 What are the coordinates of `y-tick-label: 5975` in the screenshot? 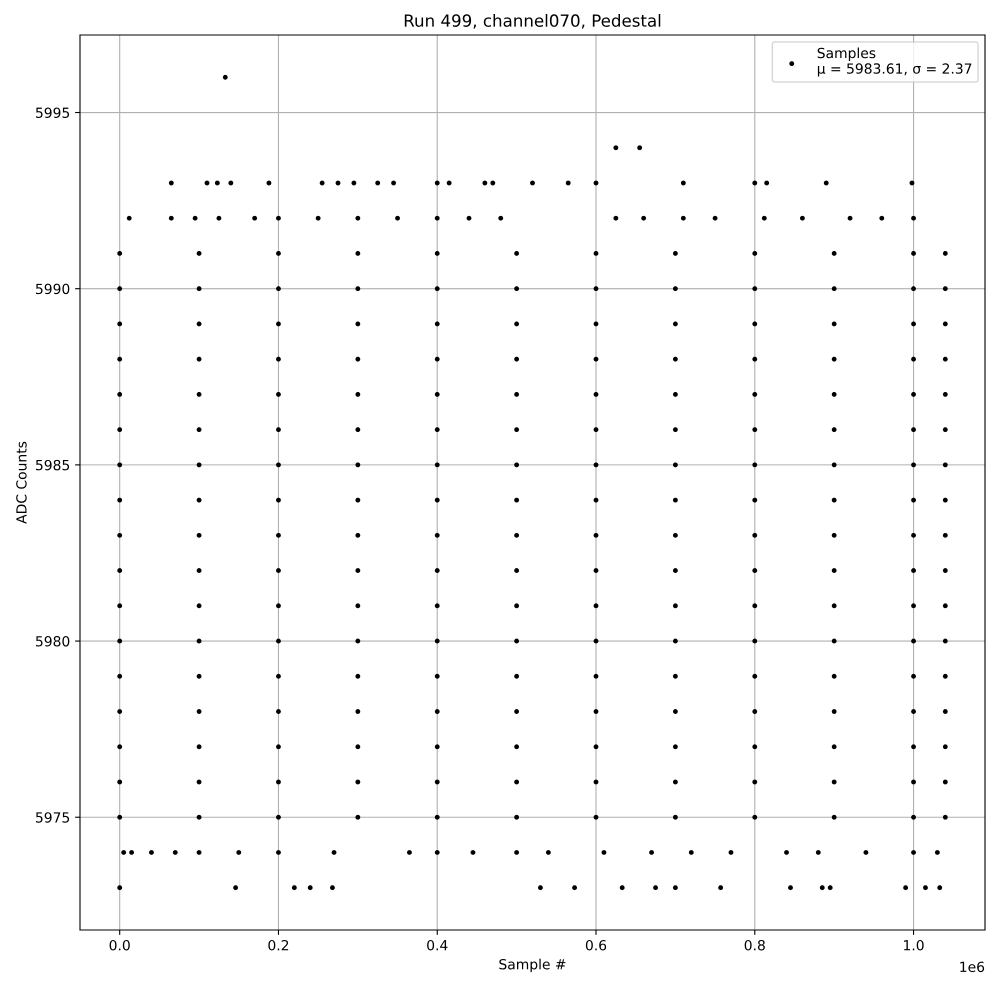 It's located at (53, 817).